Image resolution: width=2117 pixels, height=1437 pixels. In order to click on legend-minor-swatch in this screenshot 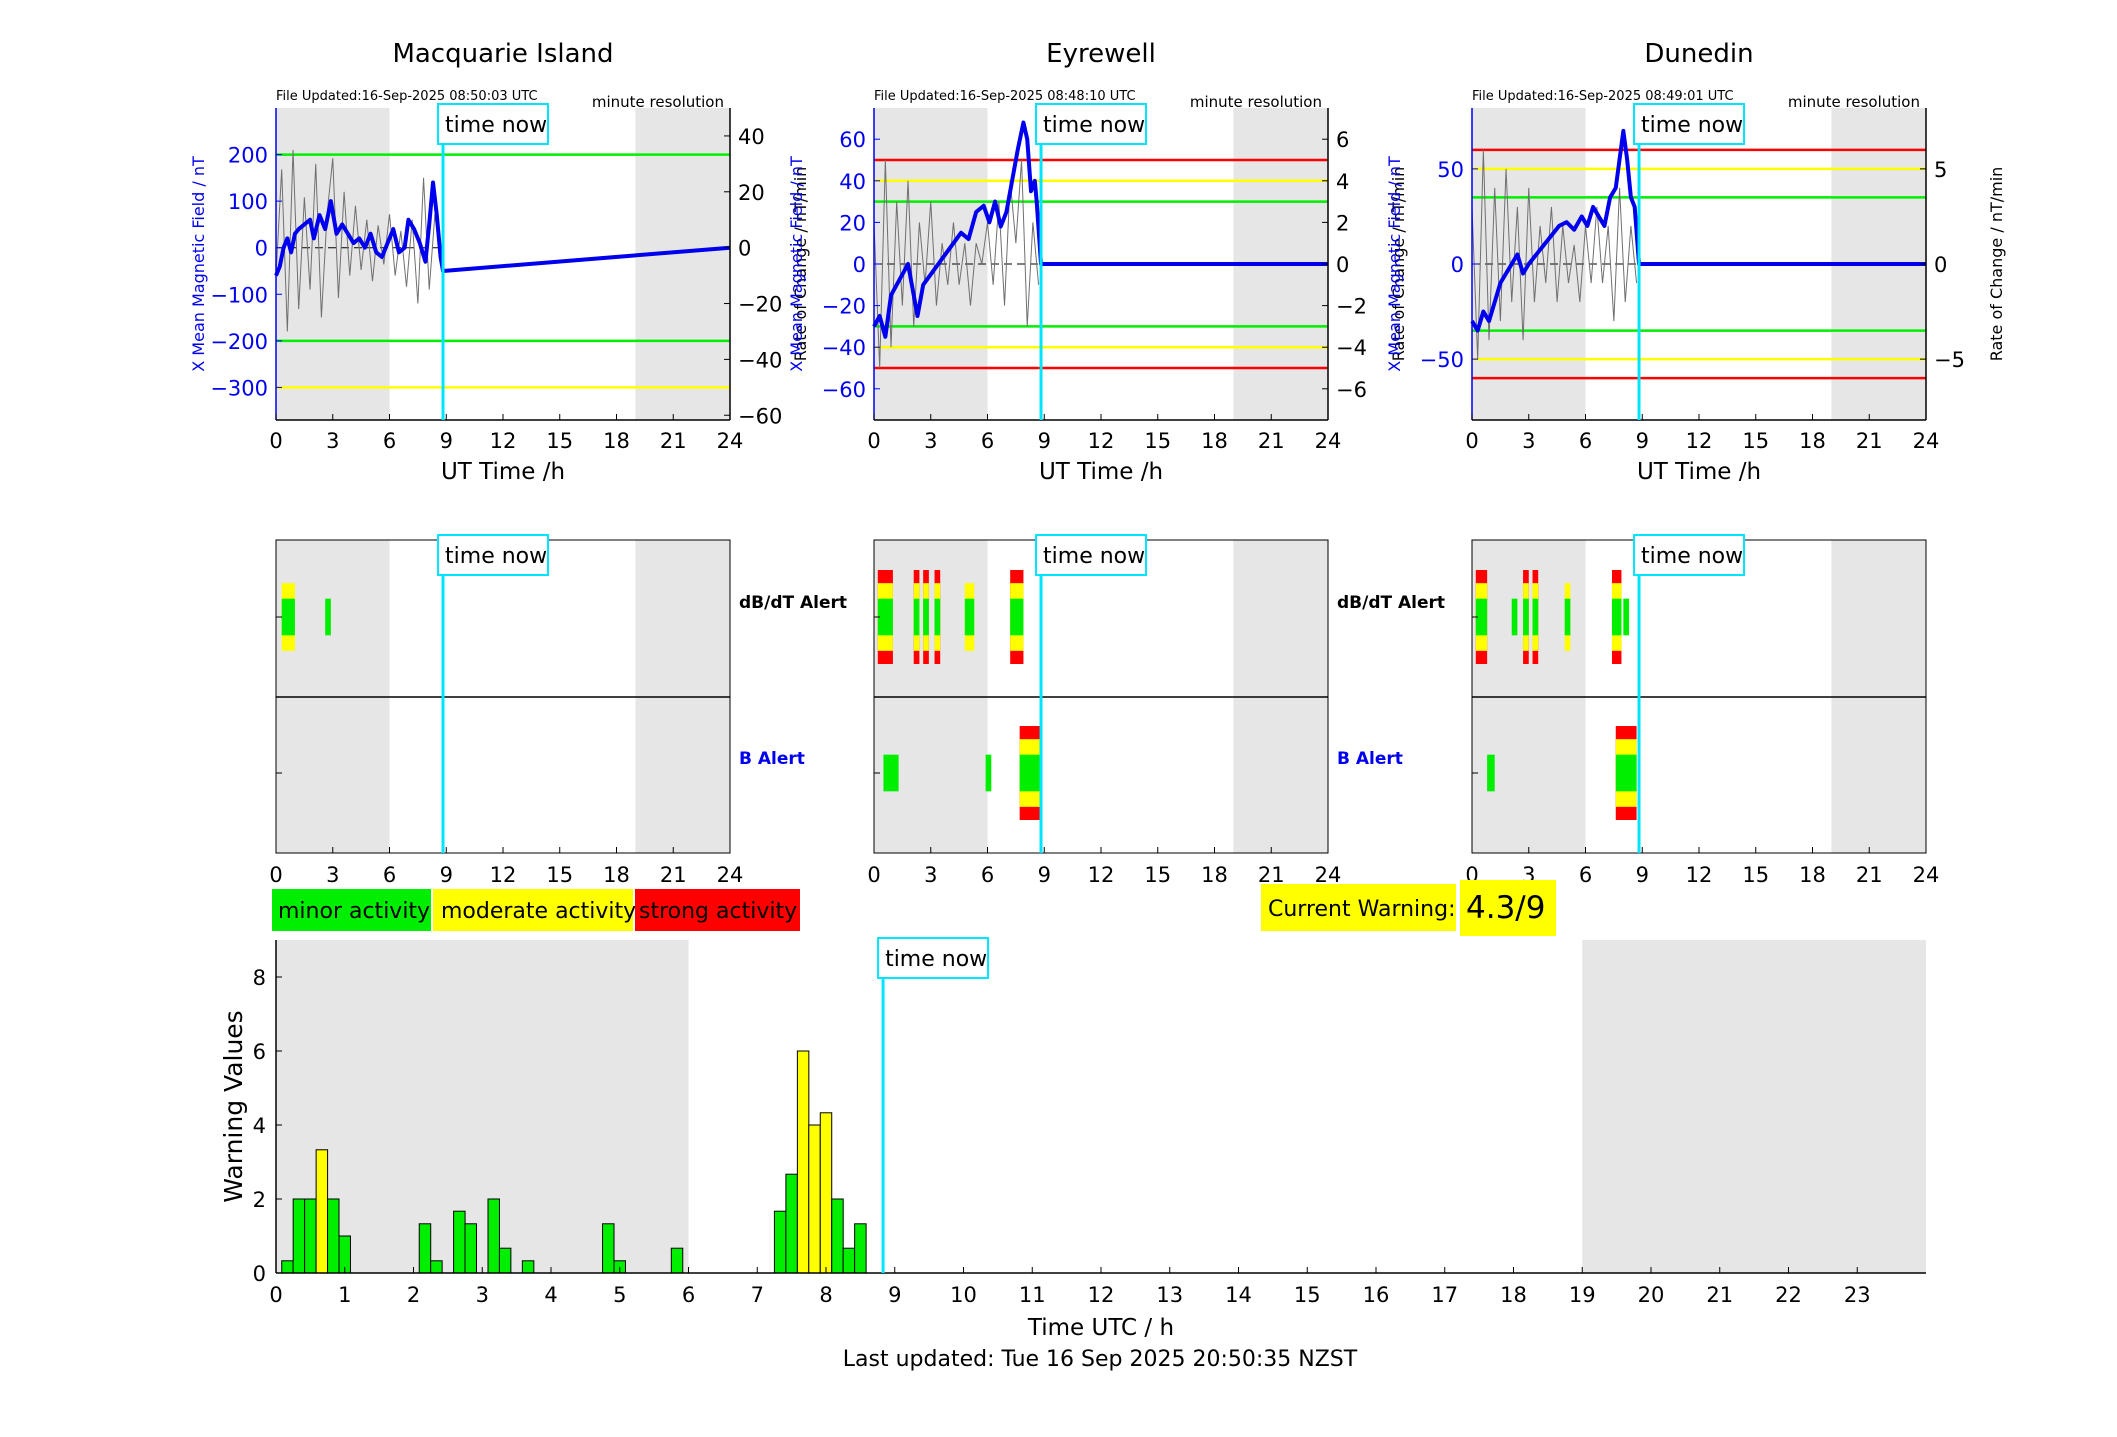, I will do `click(351, 910)`.